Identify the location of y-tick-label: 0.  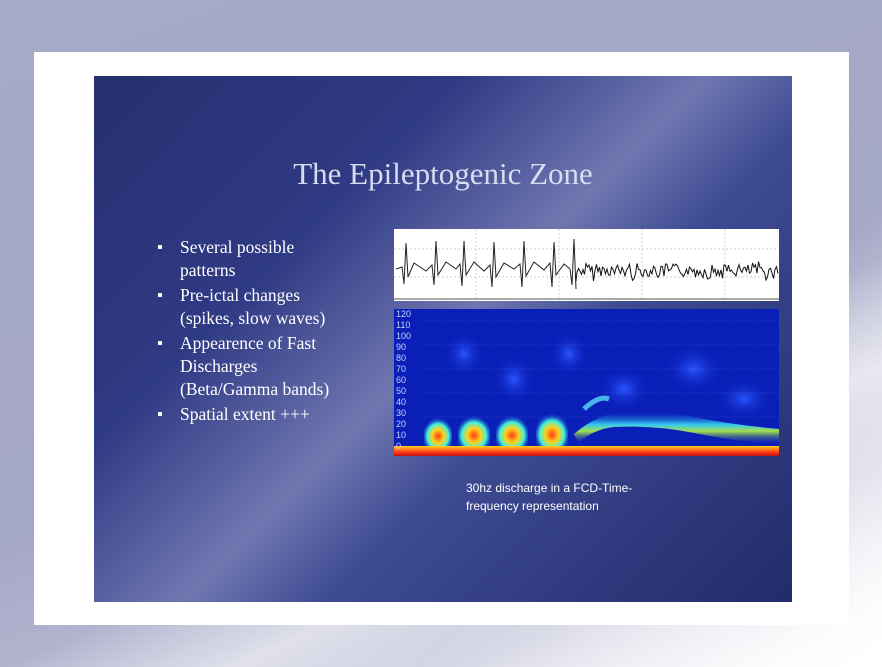
(399, 446).